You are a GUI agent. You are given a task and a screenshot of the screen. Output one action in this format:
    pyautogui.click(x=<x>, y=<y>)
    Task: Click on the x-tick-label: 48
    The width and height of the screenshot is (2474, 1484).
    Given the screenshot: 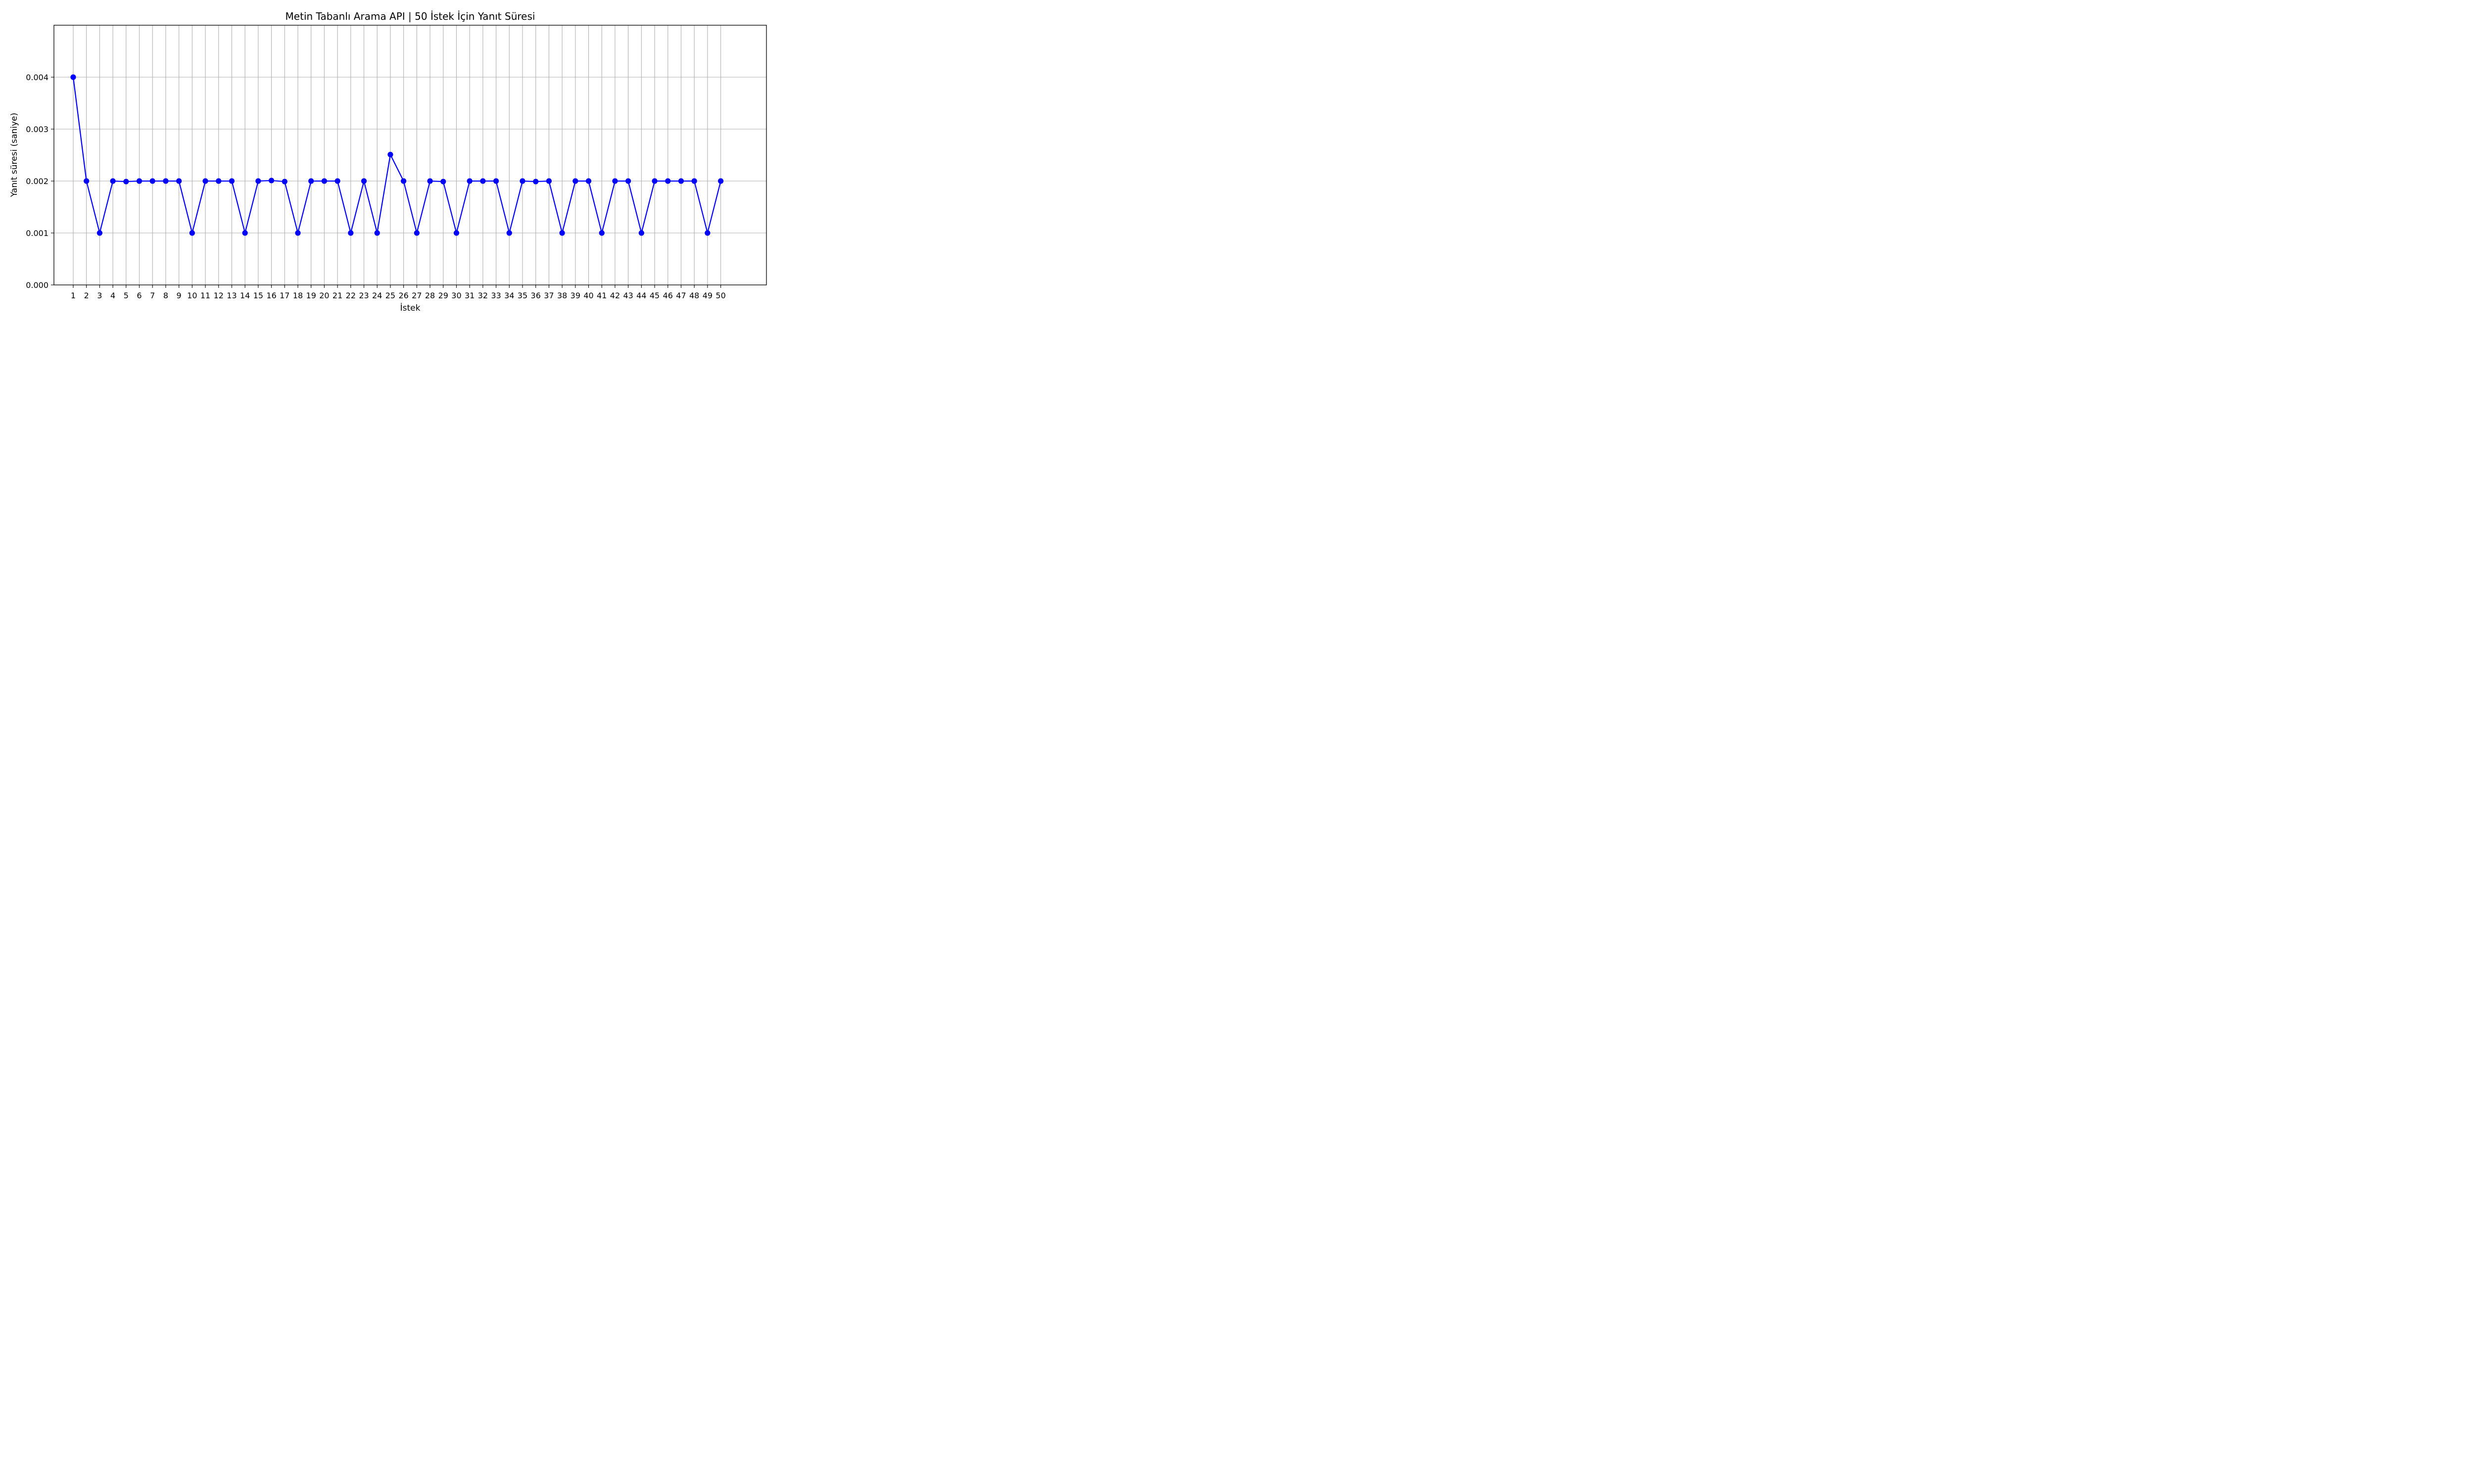 What is the action you would take?
    pyautogui.click(x=694, y=295)
    